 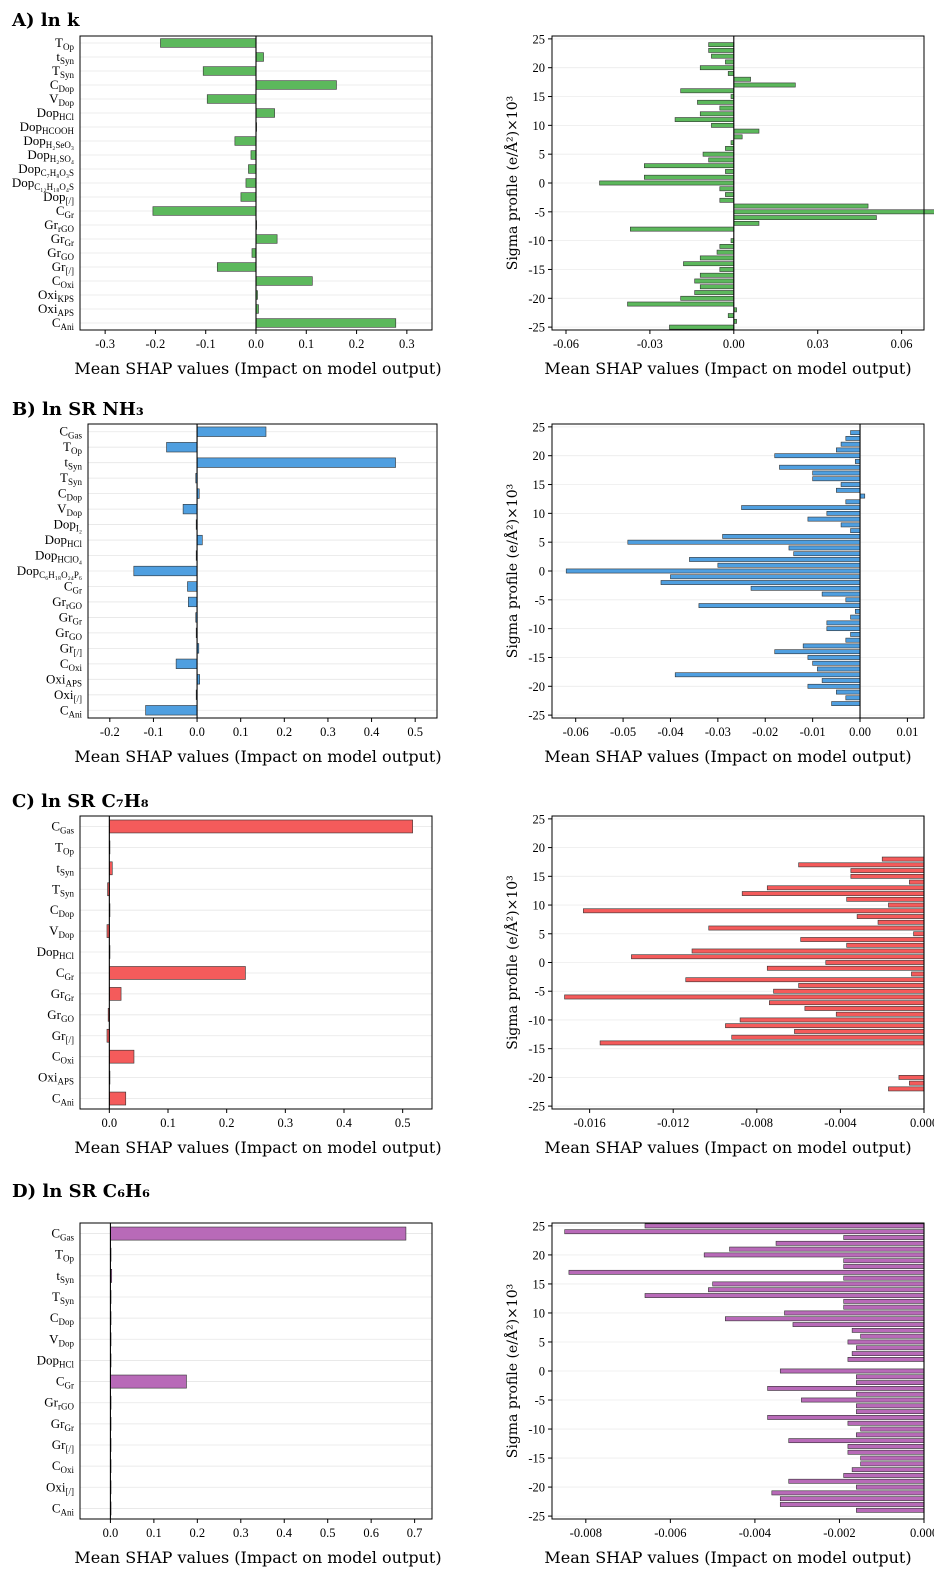 What do you see at coordinates (536, 658) in the screenshot?
I see `y-tick-label: -15` at bounding box center [536, 658].